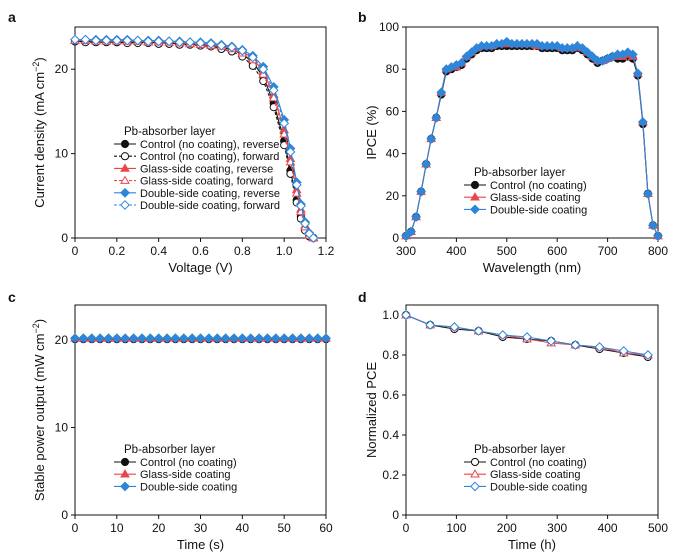  I want to click on x-tick-label: 800, so click(658, 251).